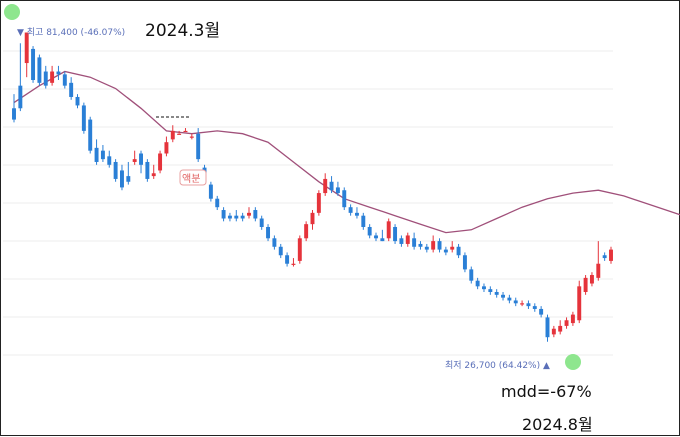  I want to click on event-tag-box, so click(193, 177).